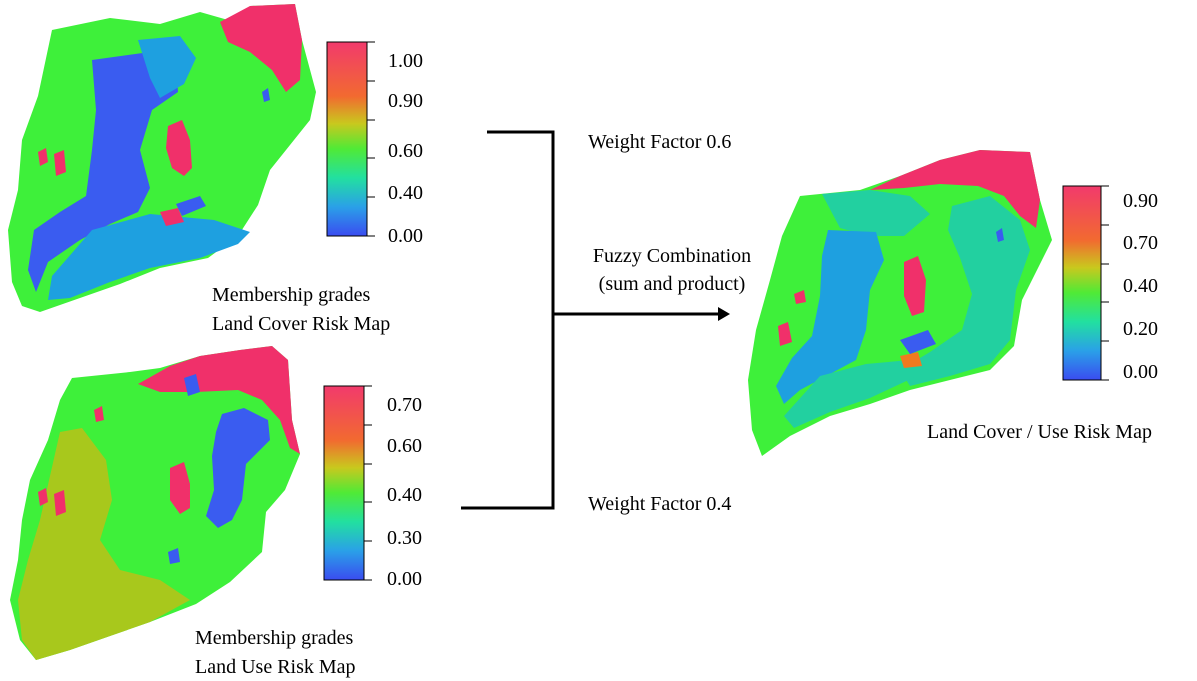  I want to click on combined-tick-1: 0.90, so click(1140, 201).